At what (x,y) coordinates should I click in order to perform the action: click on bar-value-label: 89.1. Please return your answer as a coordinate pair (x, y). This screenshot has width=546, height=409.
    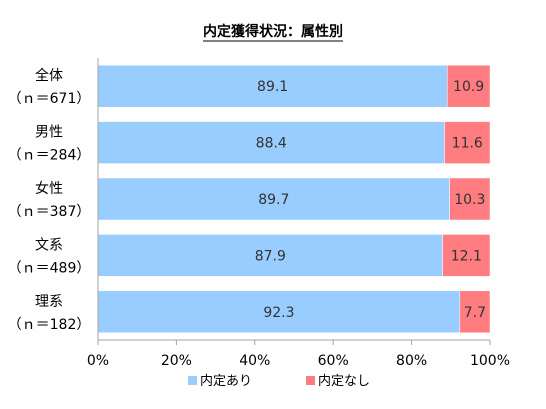
    Looking at the image, I should click on (272, 87).